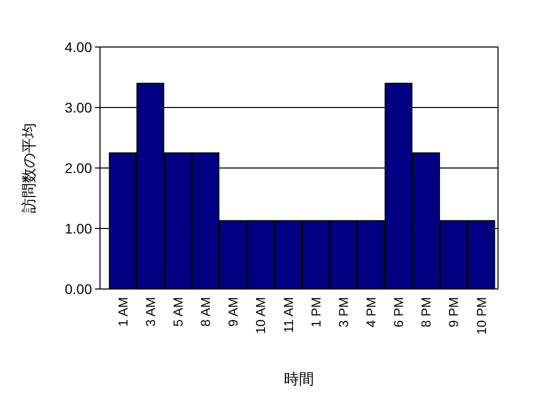  I want to click on y-tick-label: 3.00, so click(78, 107).